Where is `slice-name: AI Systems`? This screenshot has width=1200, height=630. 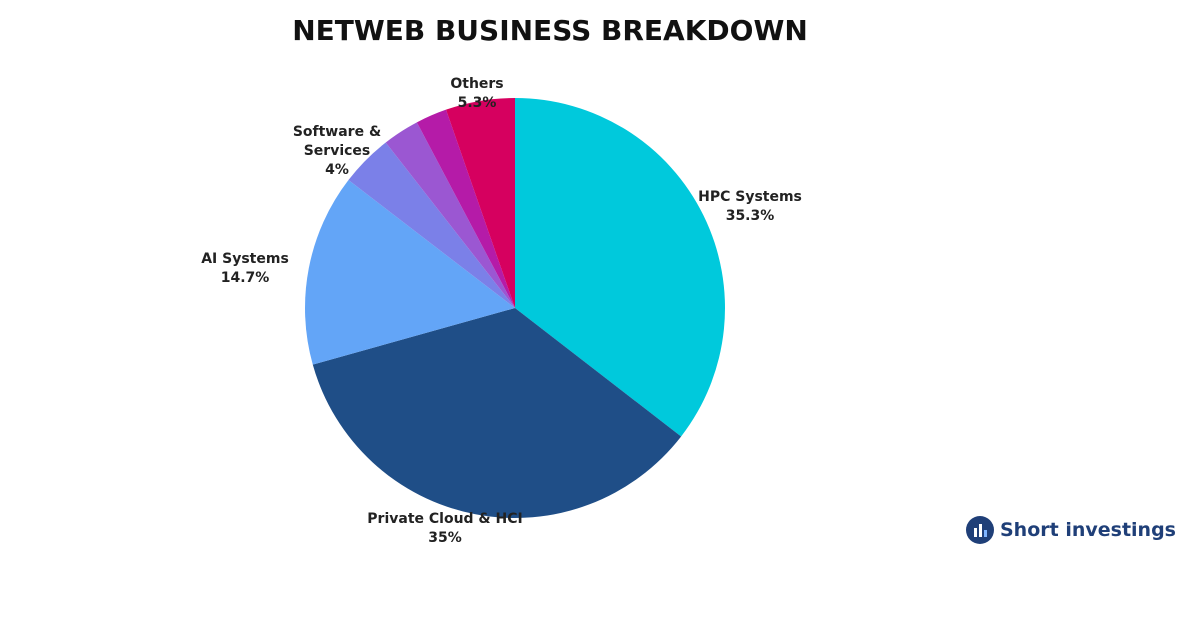 slice-name: AI Systems is located at coordinates (245, 259).